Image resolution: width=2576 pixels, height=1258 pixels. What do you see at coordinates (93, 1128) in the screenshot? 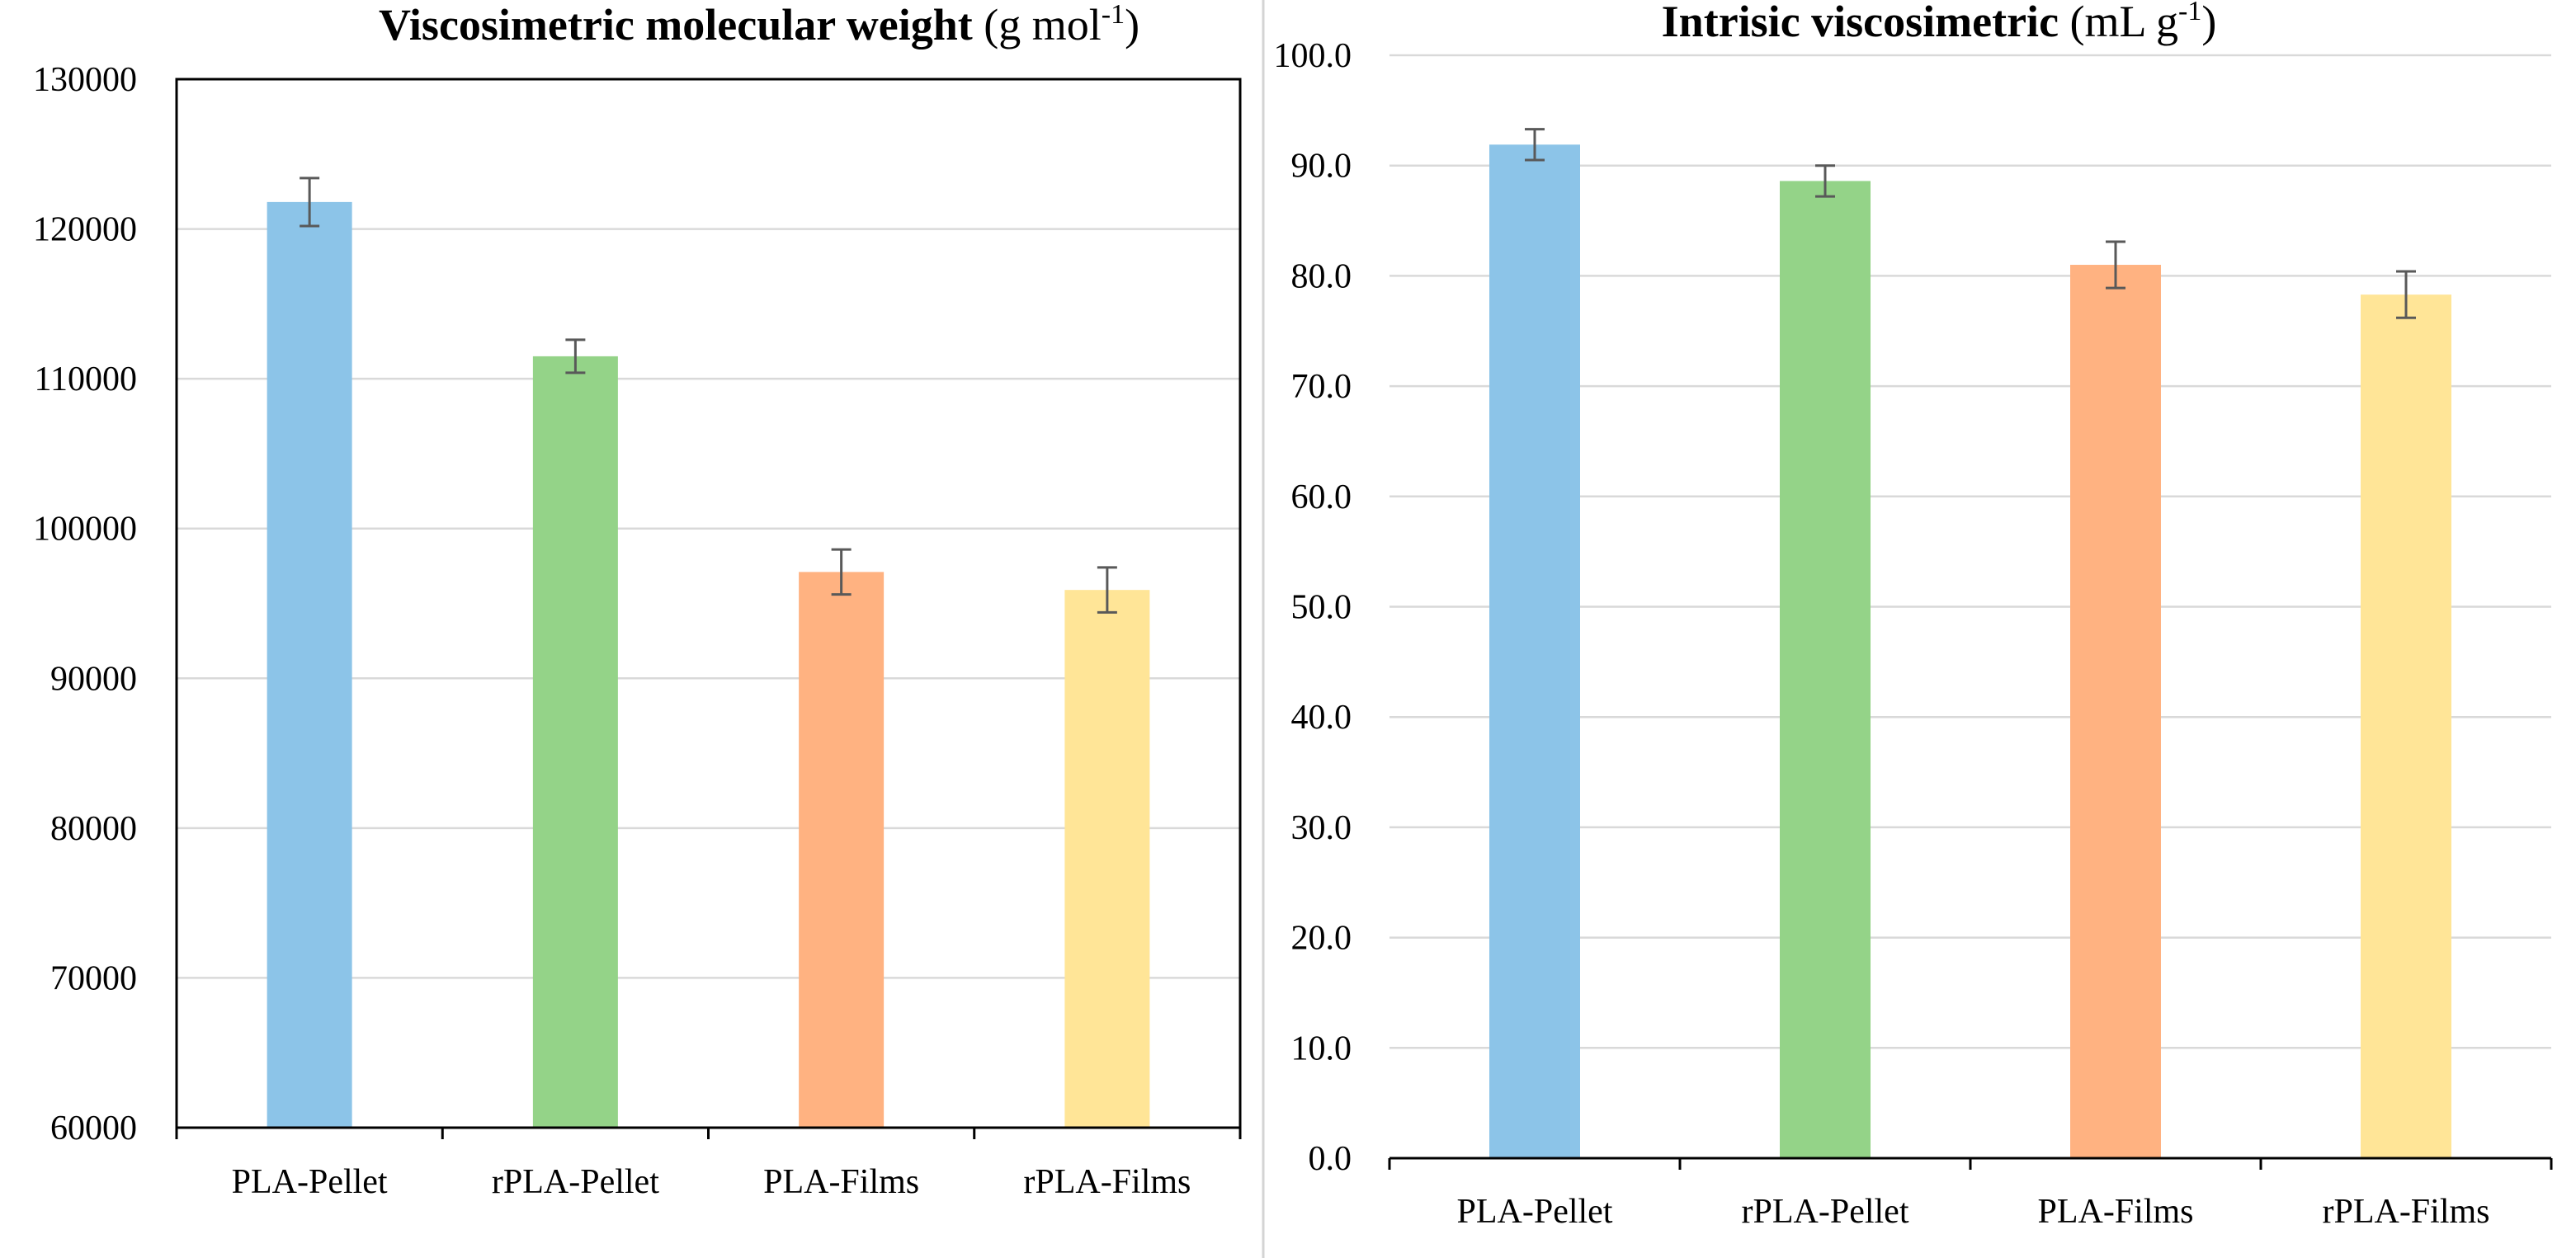
I see `y-tick-label: 60000` at bounding box center [93, 1128].